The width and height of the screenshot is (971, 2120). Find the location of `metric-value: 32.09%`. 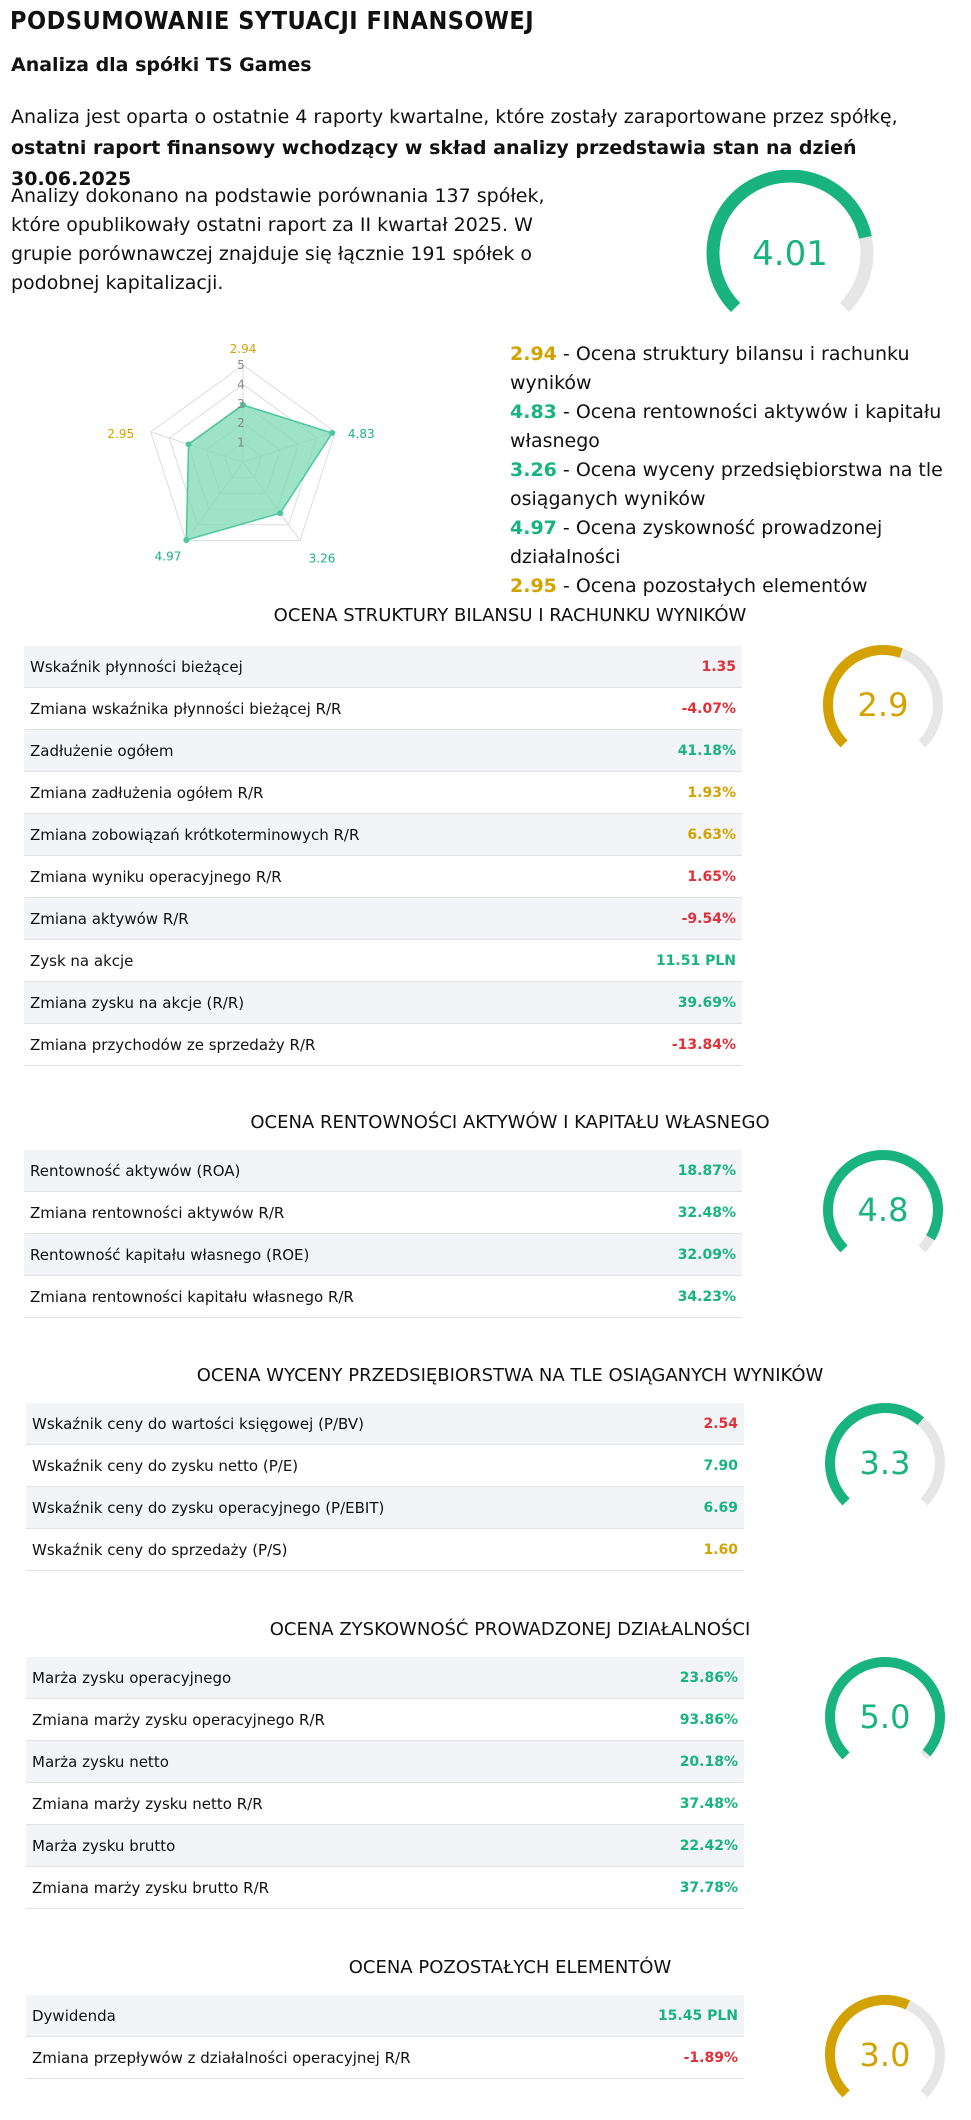

metric-value: 32.09% is located at coordinates (661, 1254).